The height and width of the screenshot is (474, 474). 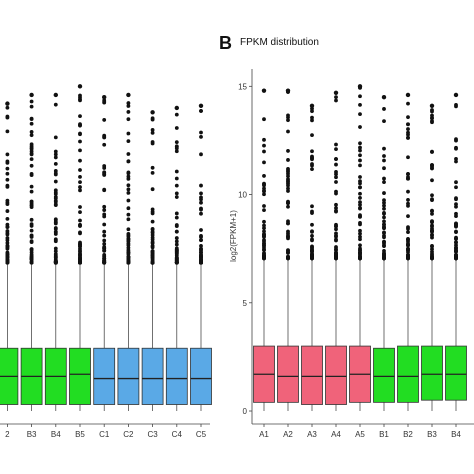 I want to click on box-A4, so click(x=336, y=375).